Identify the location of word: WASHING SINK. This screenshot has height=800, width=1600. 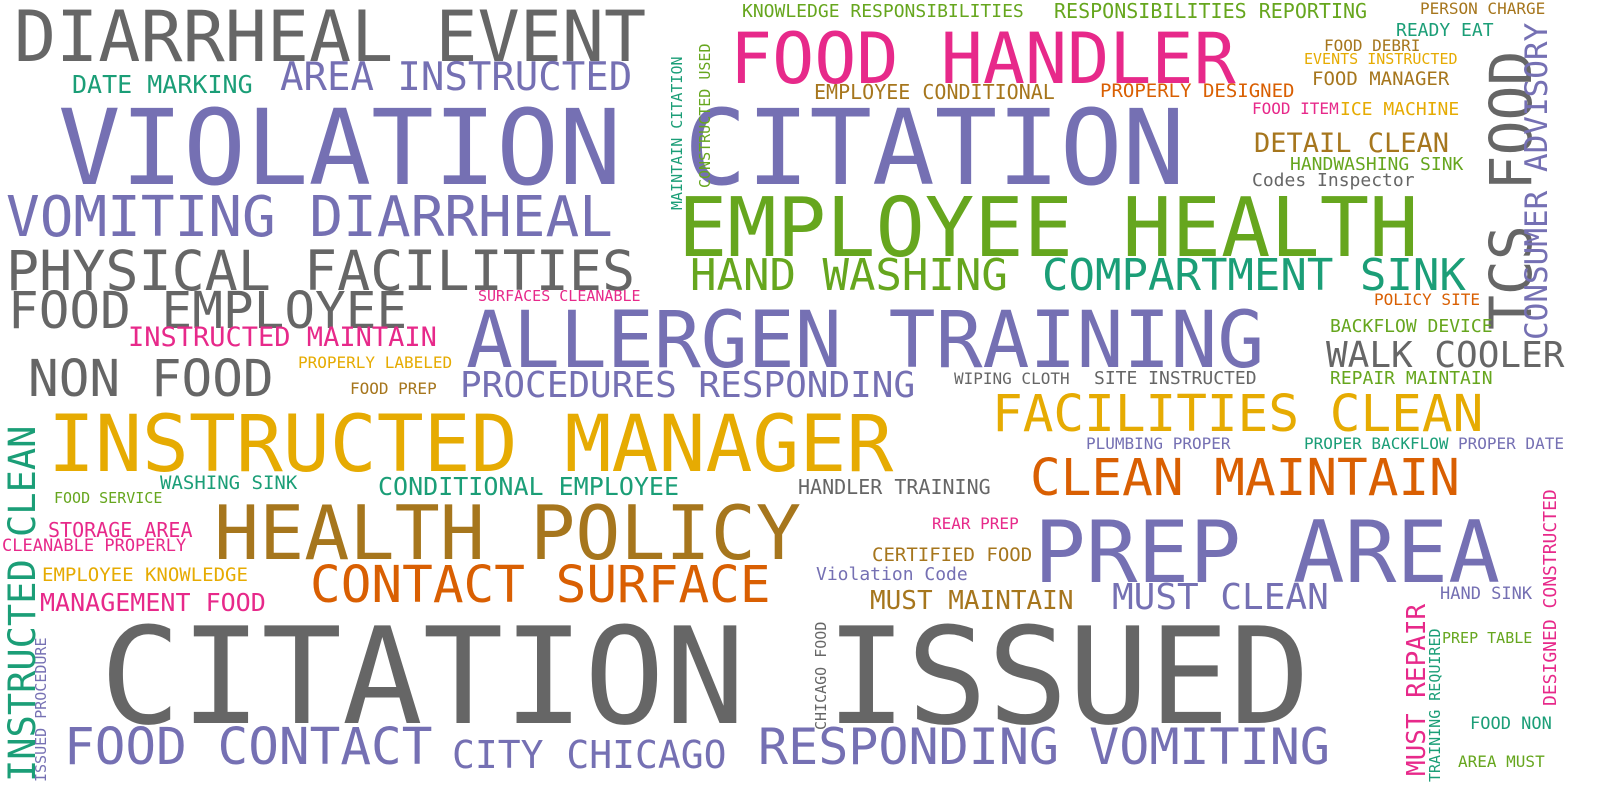
(229, 483).